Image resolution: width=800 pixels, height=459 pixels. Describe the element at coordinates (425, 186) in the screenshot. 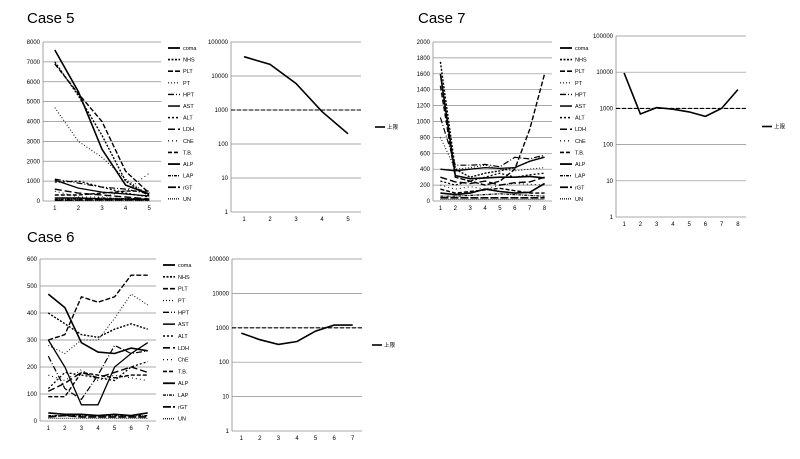

I see `case7-lab-ytick-label: 200` at that location.